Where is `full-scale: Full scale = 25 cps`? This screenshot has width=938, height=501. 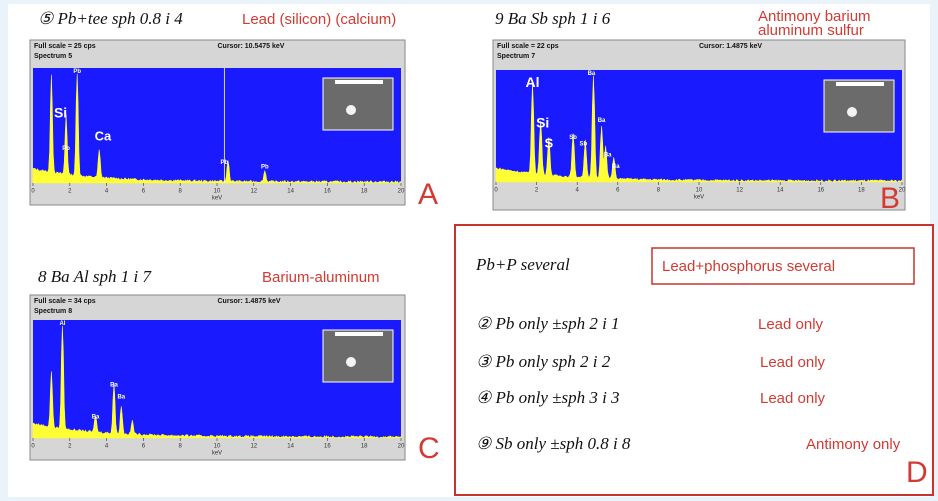 full-scale: Full scale = 25 cps is located at coordinates (65, 46).